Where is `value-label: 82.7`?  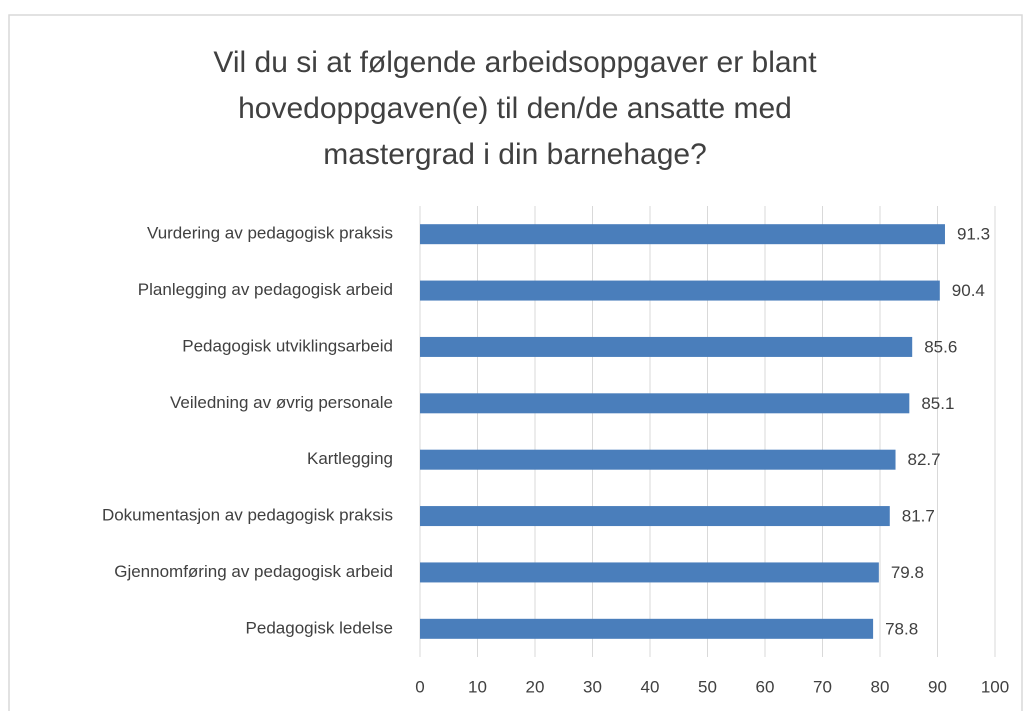 value-label: 82.7 is located at coordinates (924, 459).